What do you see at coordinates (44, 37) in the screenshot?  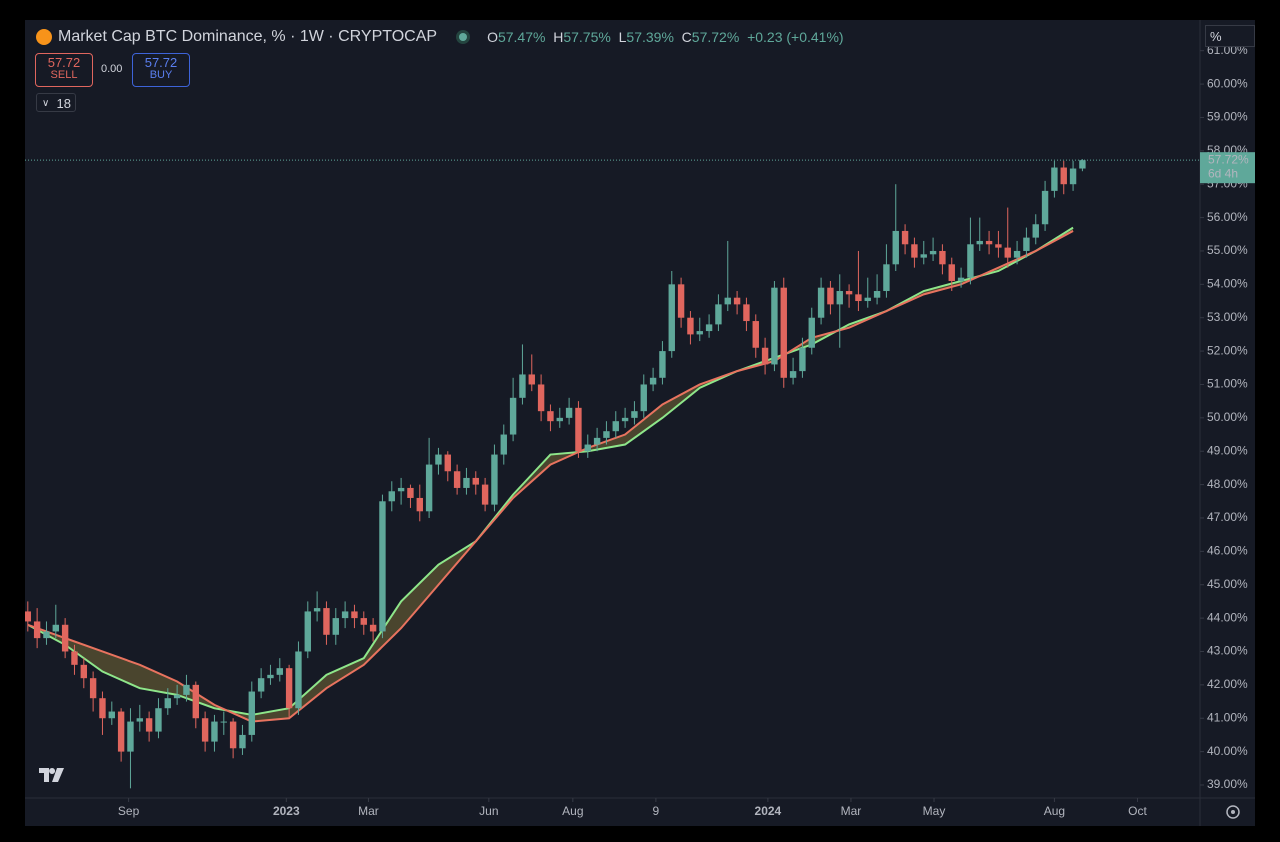 I see `symbol-icon` at bounding box center [44, 37].